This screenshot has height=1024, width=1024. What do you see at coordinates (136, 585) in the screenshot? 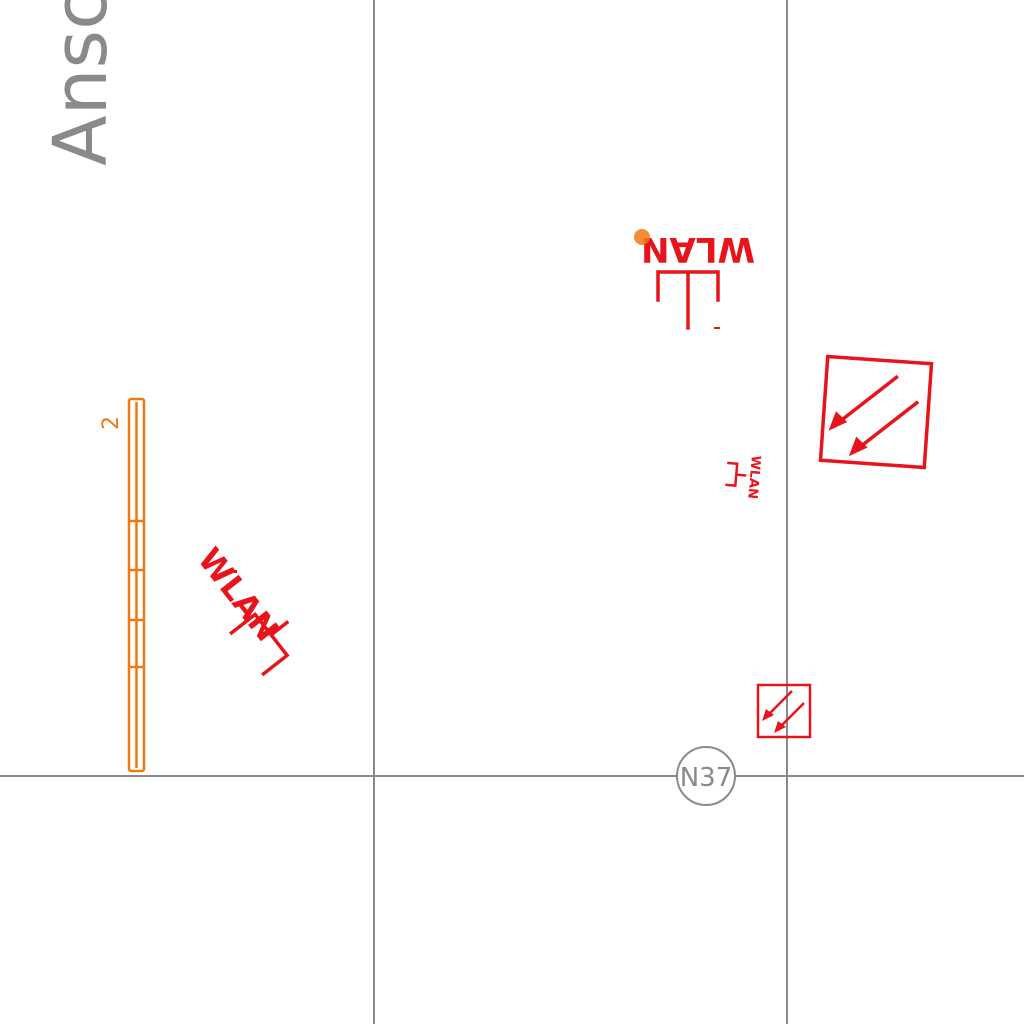
I see `cable-tray-icon` at bounding box center [136, 585].